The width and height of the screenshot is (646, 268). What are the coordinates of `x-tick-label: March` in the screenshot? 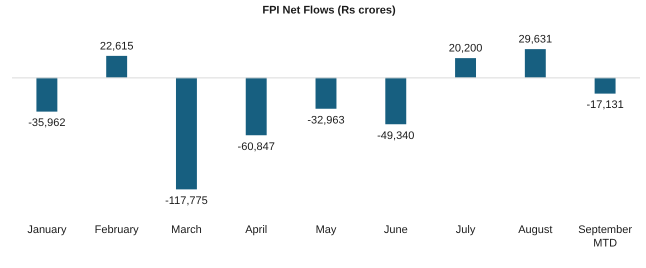 It's located at (186, 230).